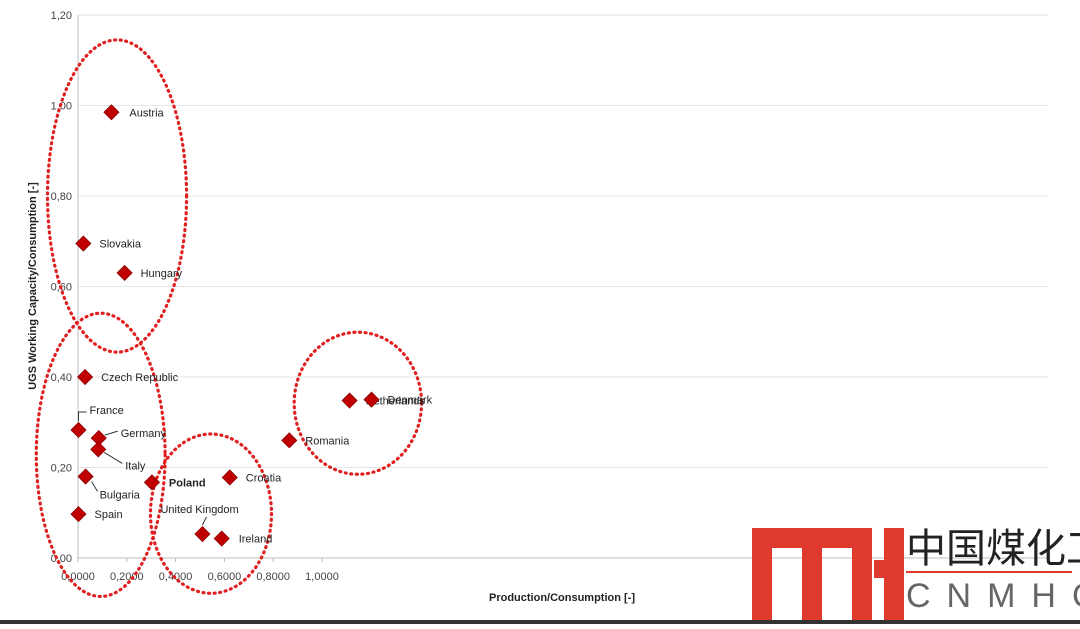 The image size is (1080, 629). What do you see at coordinates (993, 596) in the screenshot?
I see `logo-english-text: CNMHG` at bounding box center [993, 596].